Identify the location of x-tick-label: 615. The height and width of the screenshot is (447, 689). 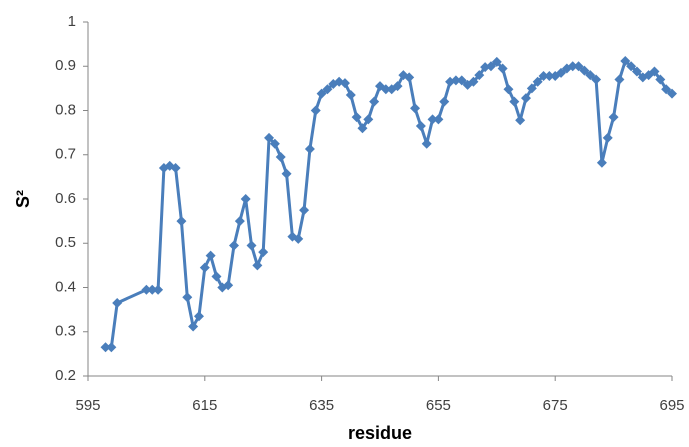
(204, 405).